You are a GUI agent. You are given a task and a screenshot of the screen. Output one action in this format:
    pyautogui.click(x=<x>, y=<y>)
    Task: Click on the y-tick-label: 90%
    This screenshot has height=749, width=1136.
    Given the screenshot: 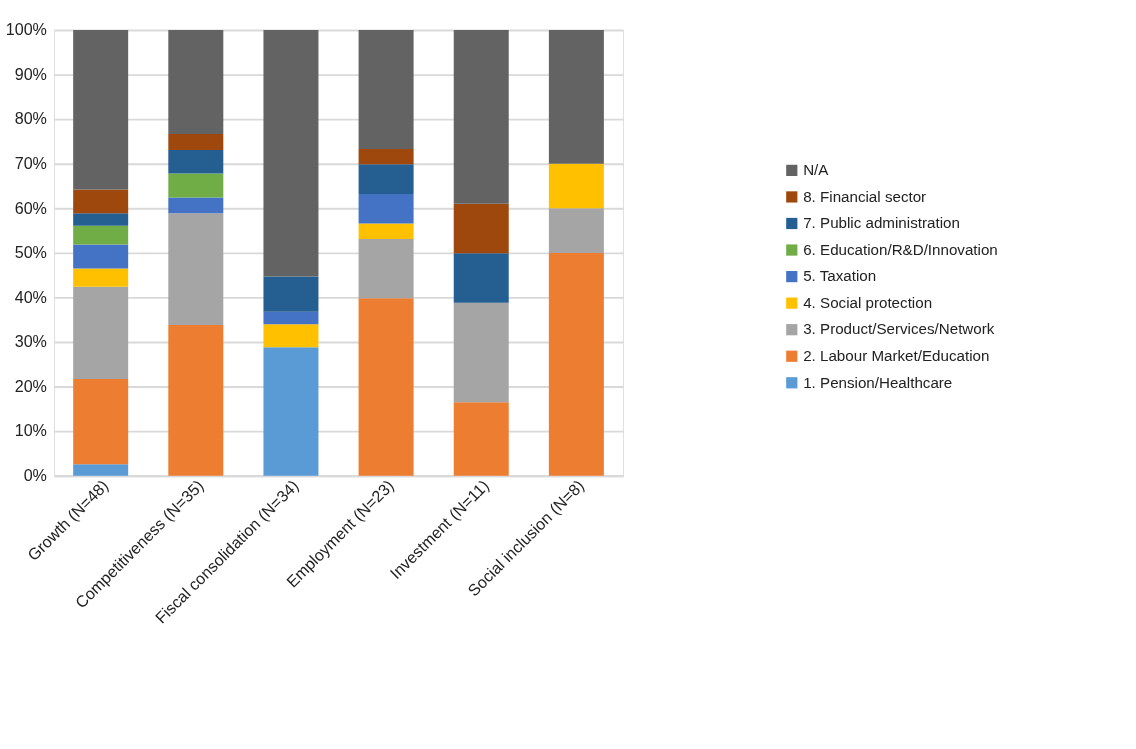 What is the action you would take?
    pyautogui.click(x=30, y=73)
    